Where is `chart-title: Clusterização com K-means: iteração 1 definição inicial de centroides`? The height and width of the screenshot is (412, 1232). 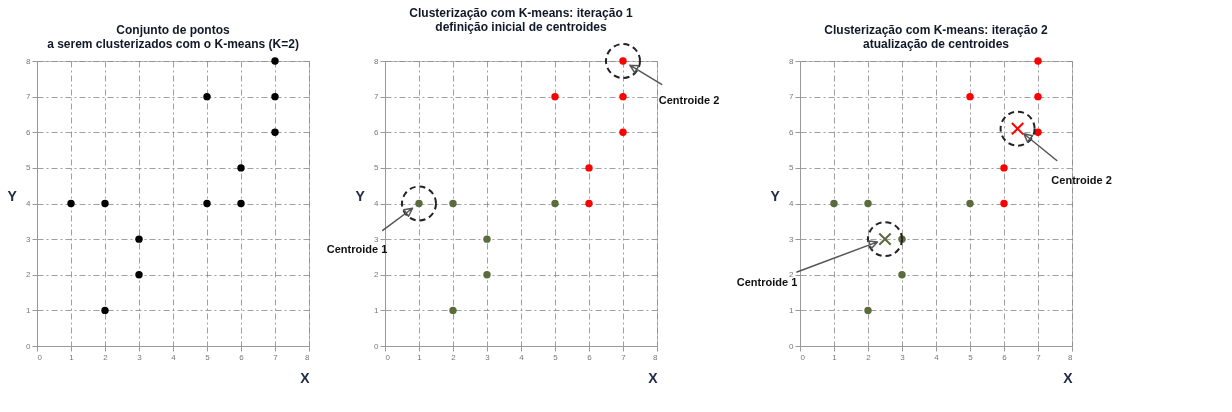
chart-title: Clusterização com K-means: iteração 1 definição inicial de centroides is located at coordinates (521, 20).